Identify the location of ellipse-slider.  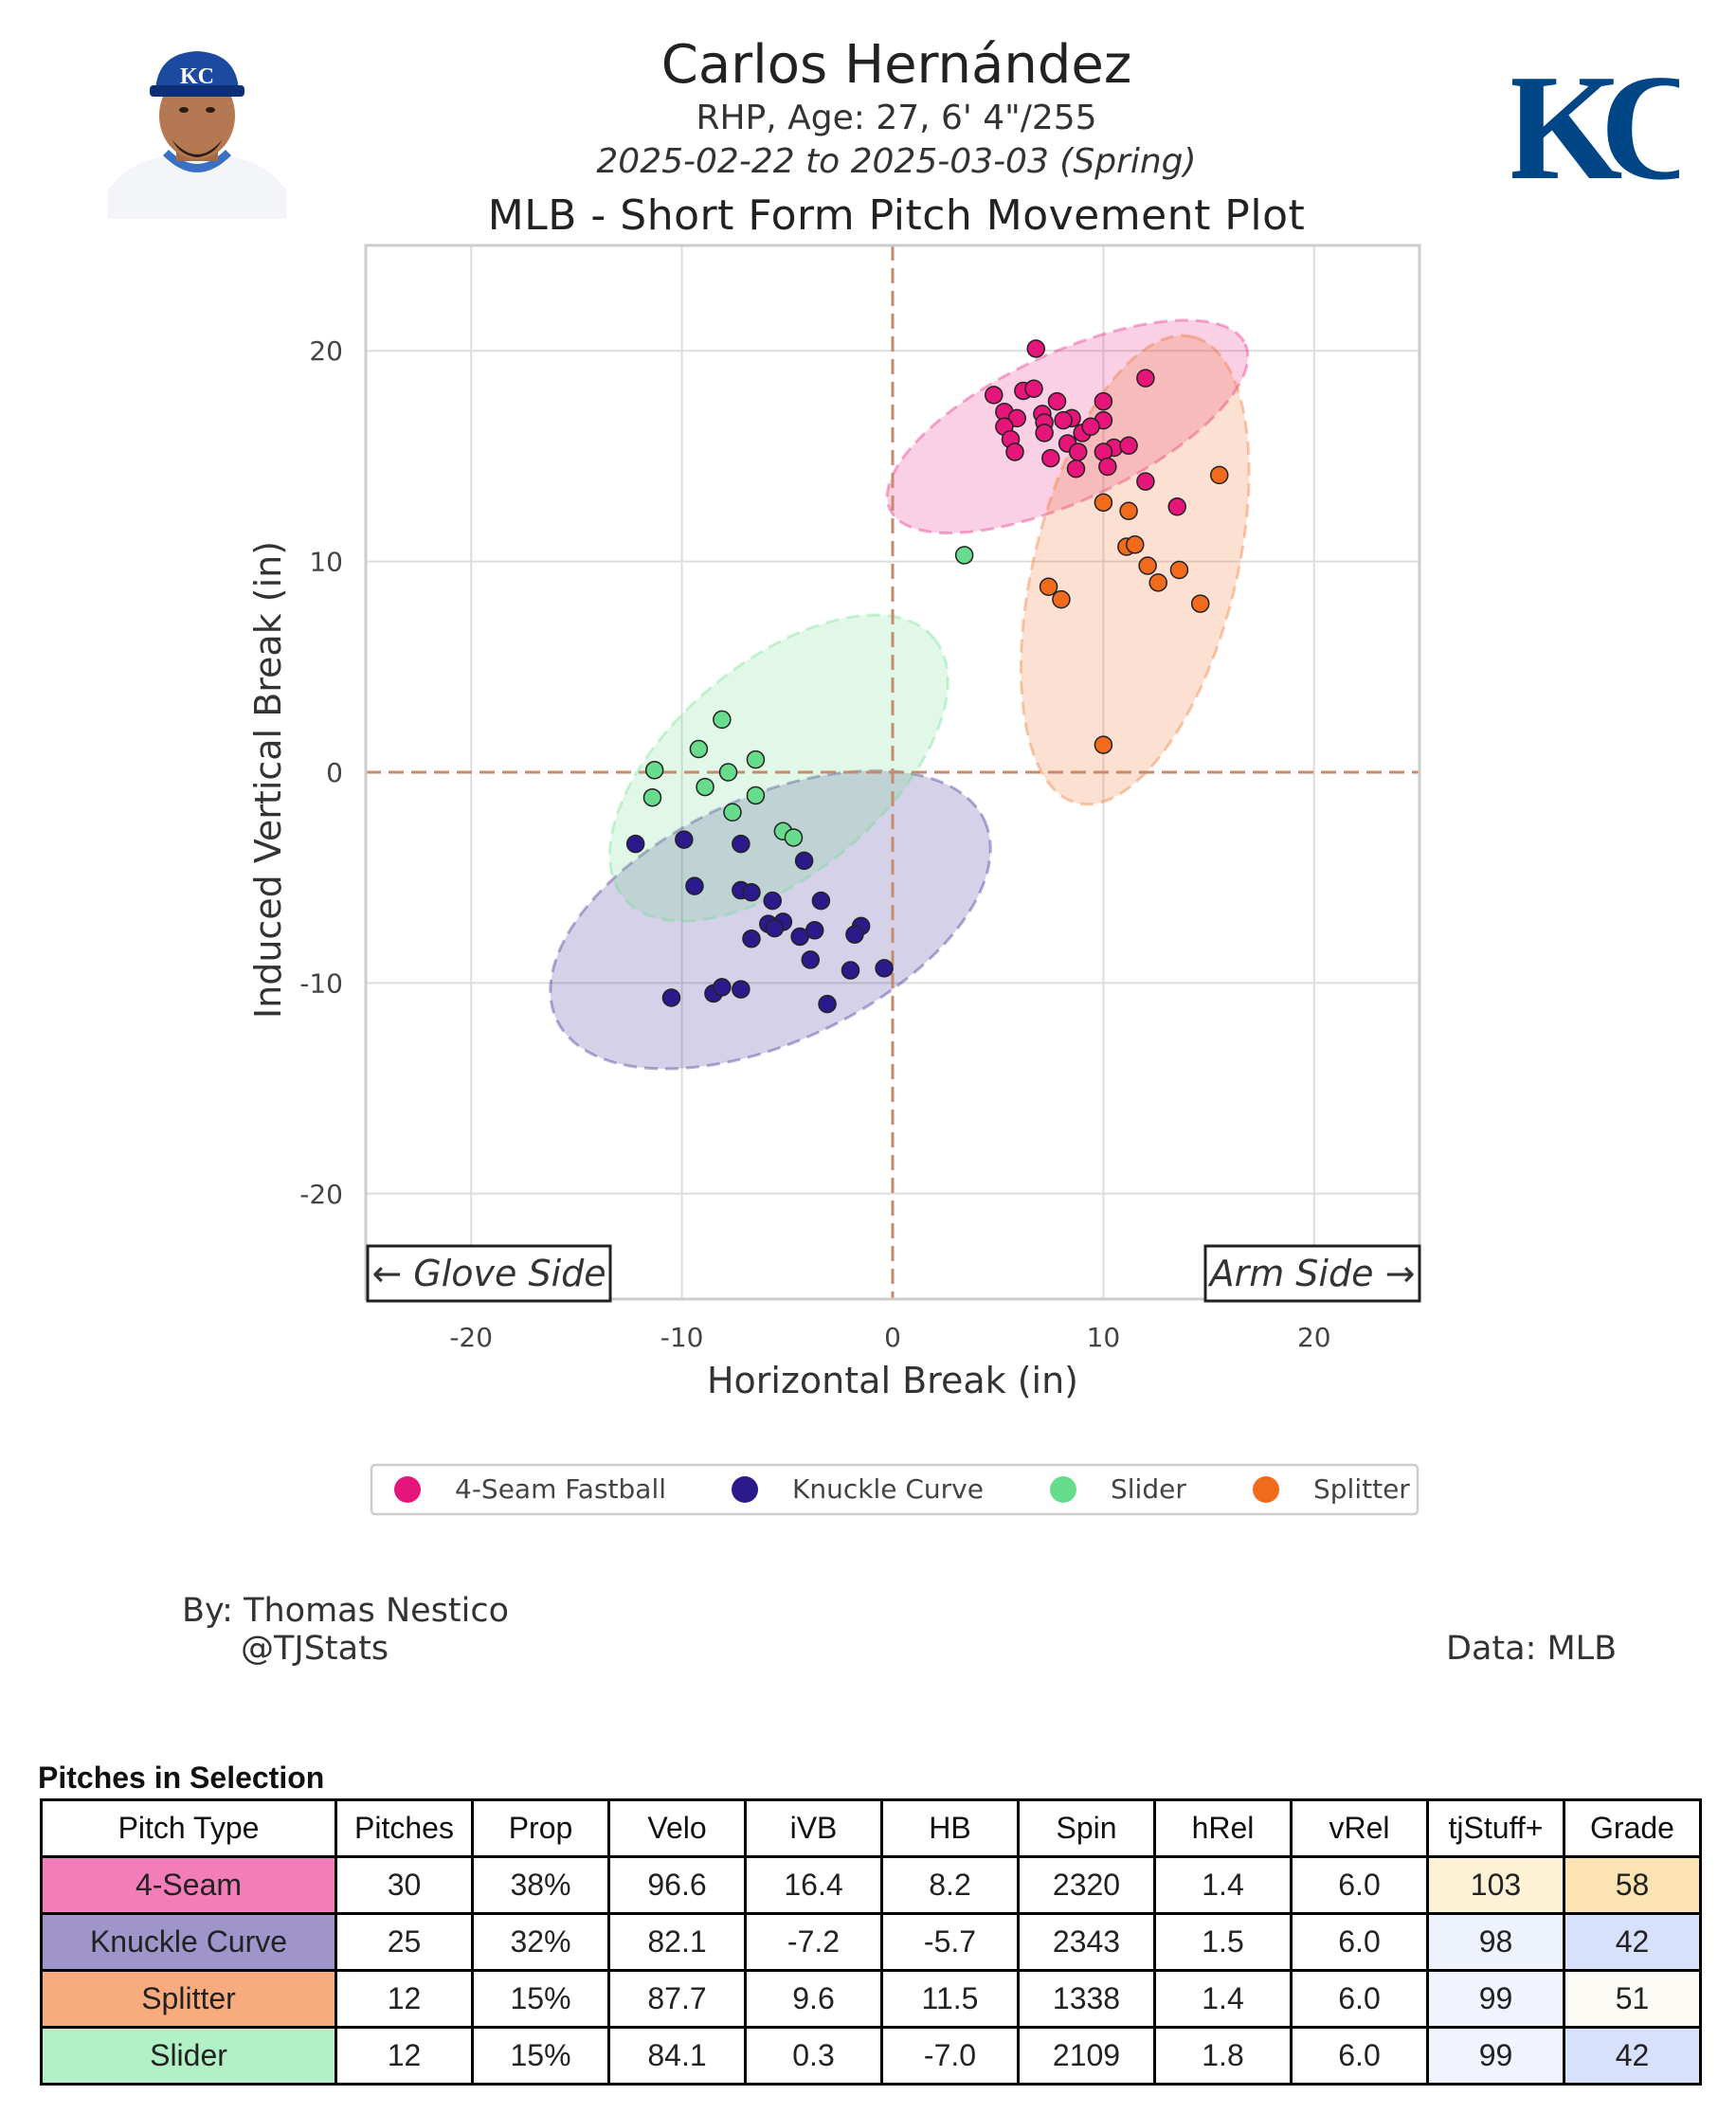
(778, 768).